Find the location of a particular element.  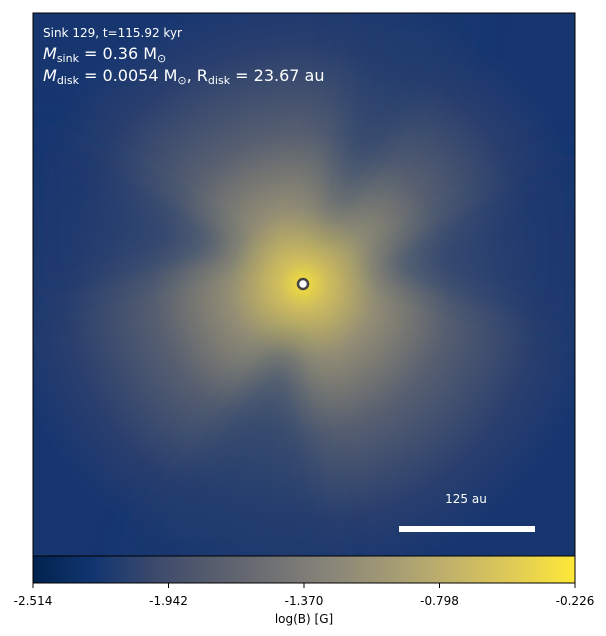

annotation: Sink 129, t=115.92 kyr is located at coordinates (112, 33).